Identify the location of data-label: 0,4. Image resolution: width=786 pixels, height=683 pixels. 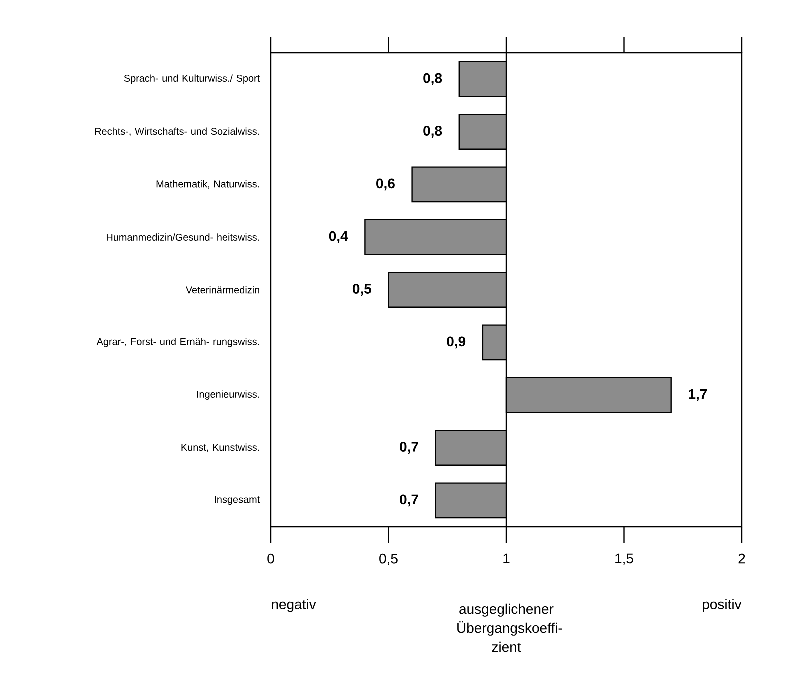
(338, 237).